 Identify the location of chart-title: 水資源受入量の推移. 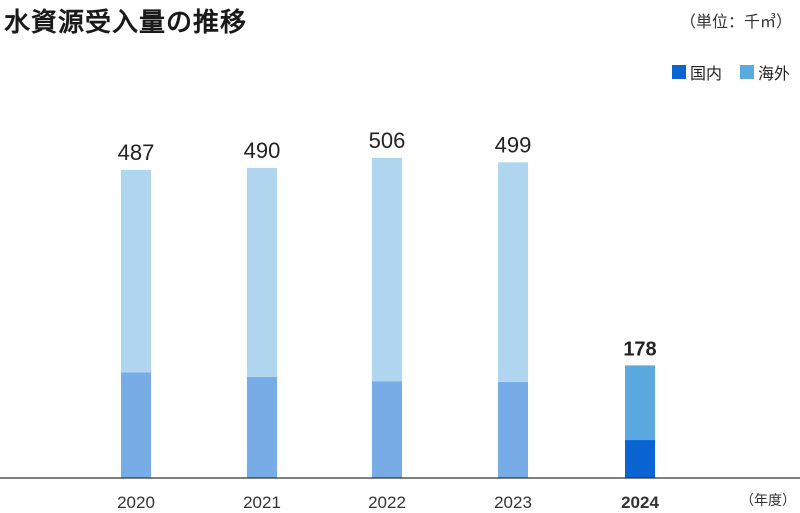
(126, 23).